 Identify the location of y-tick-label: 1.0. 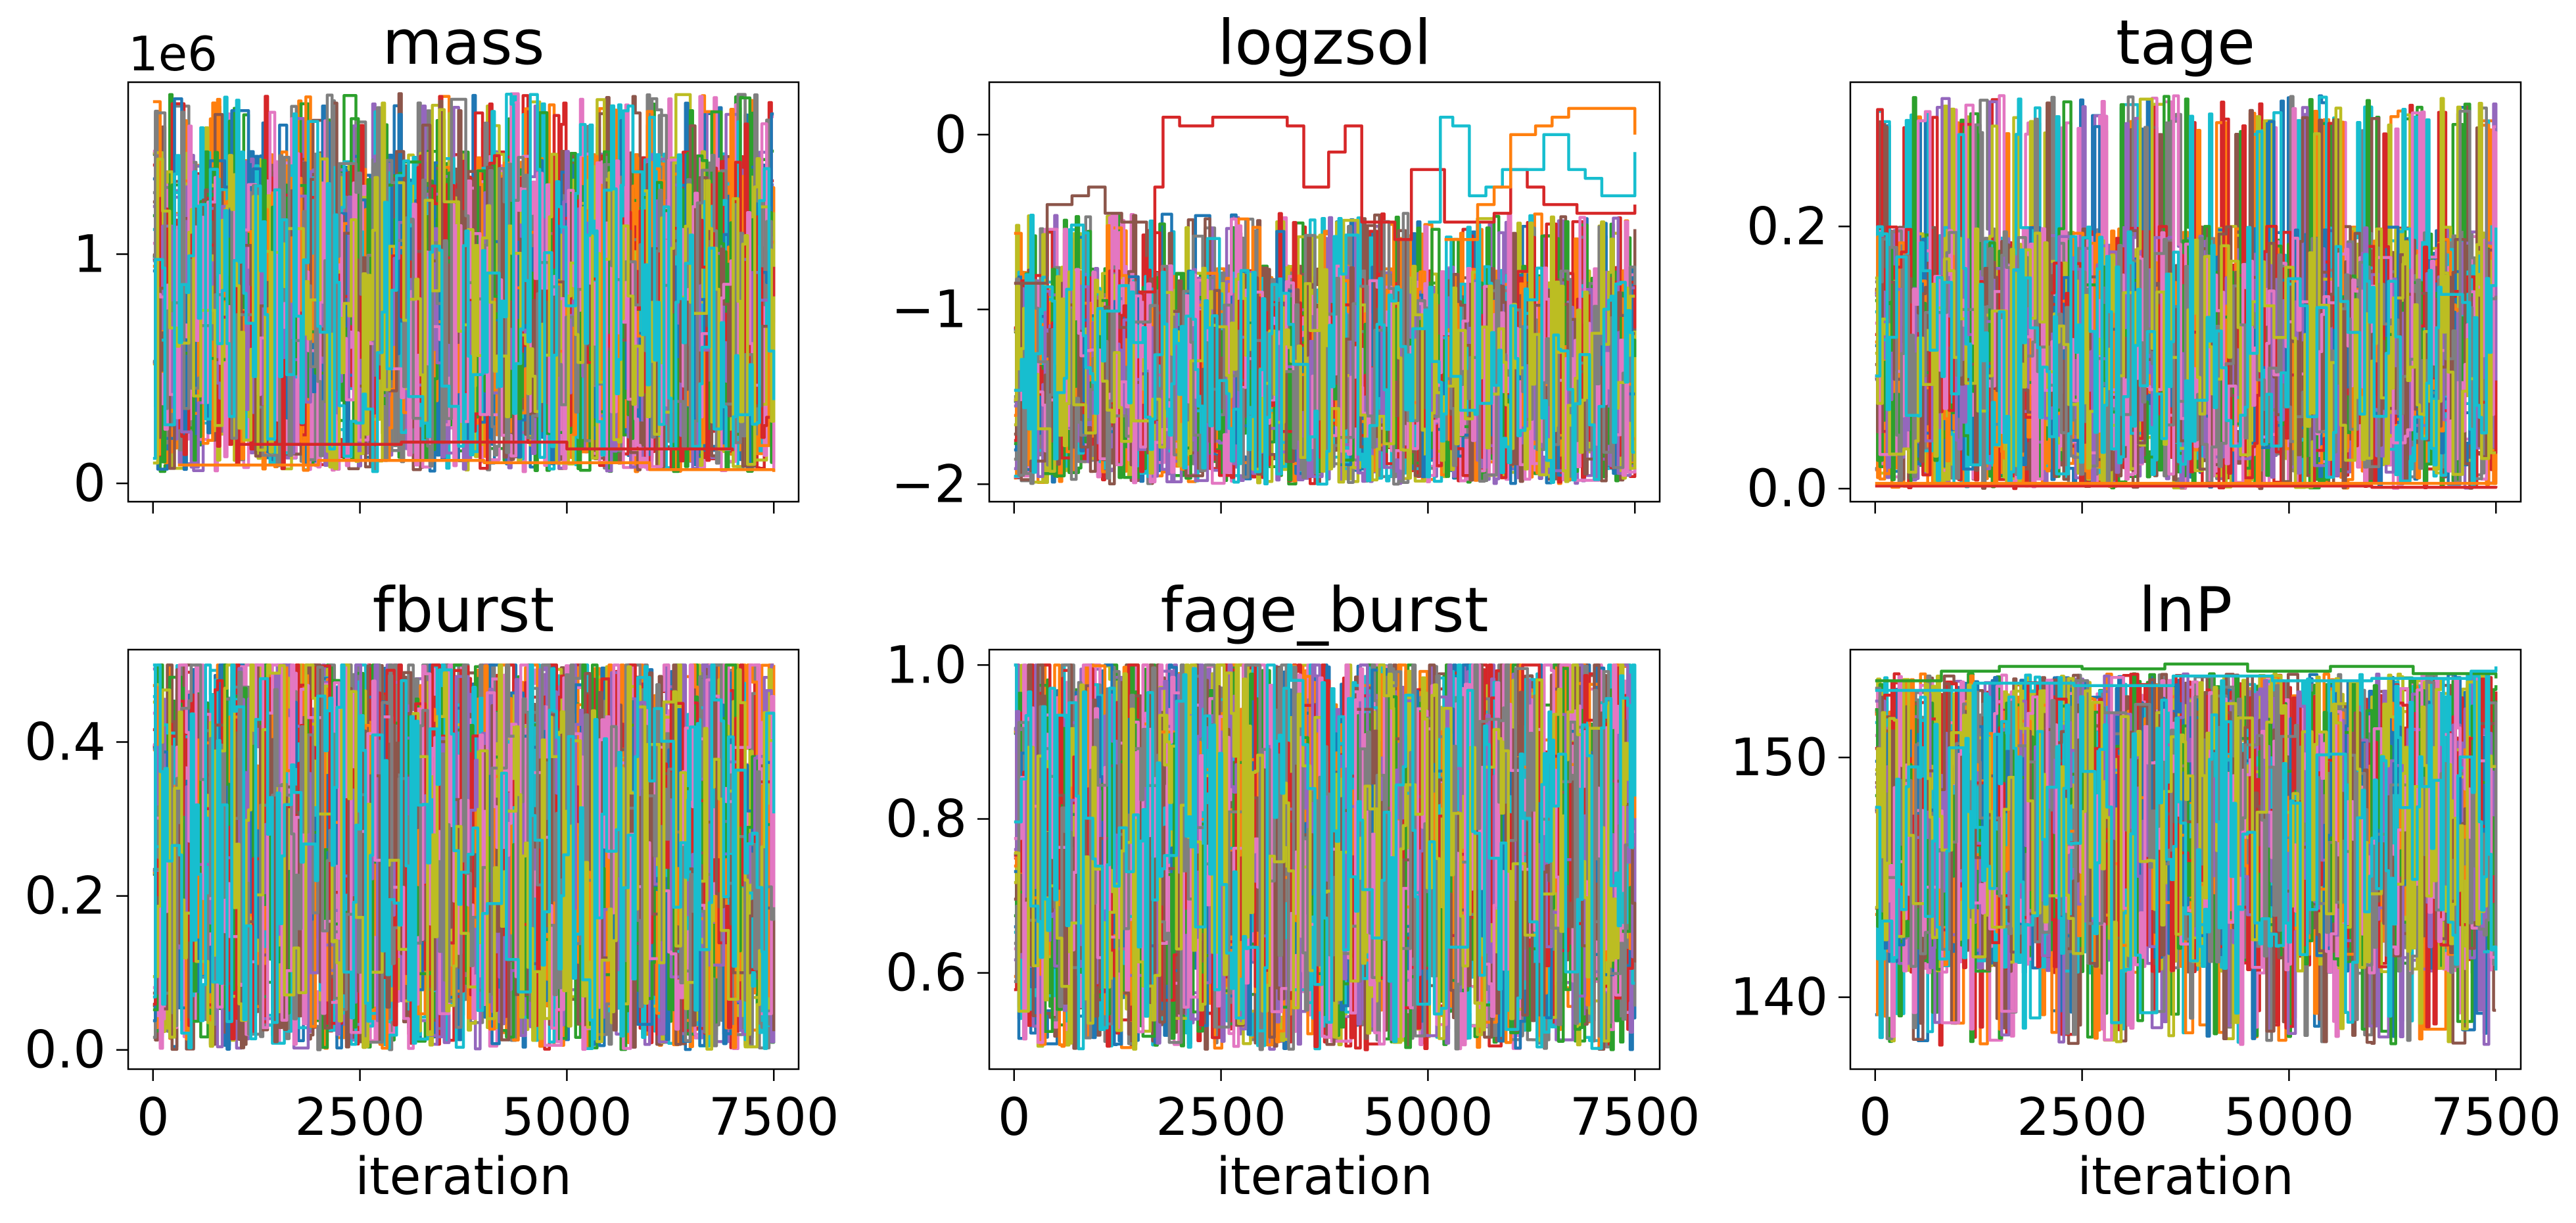
(926, 665).